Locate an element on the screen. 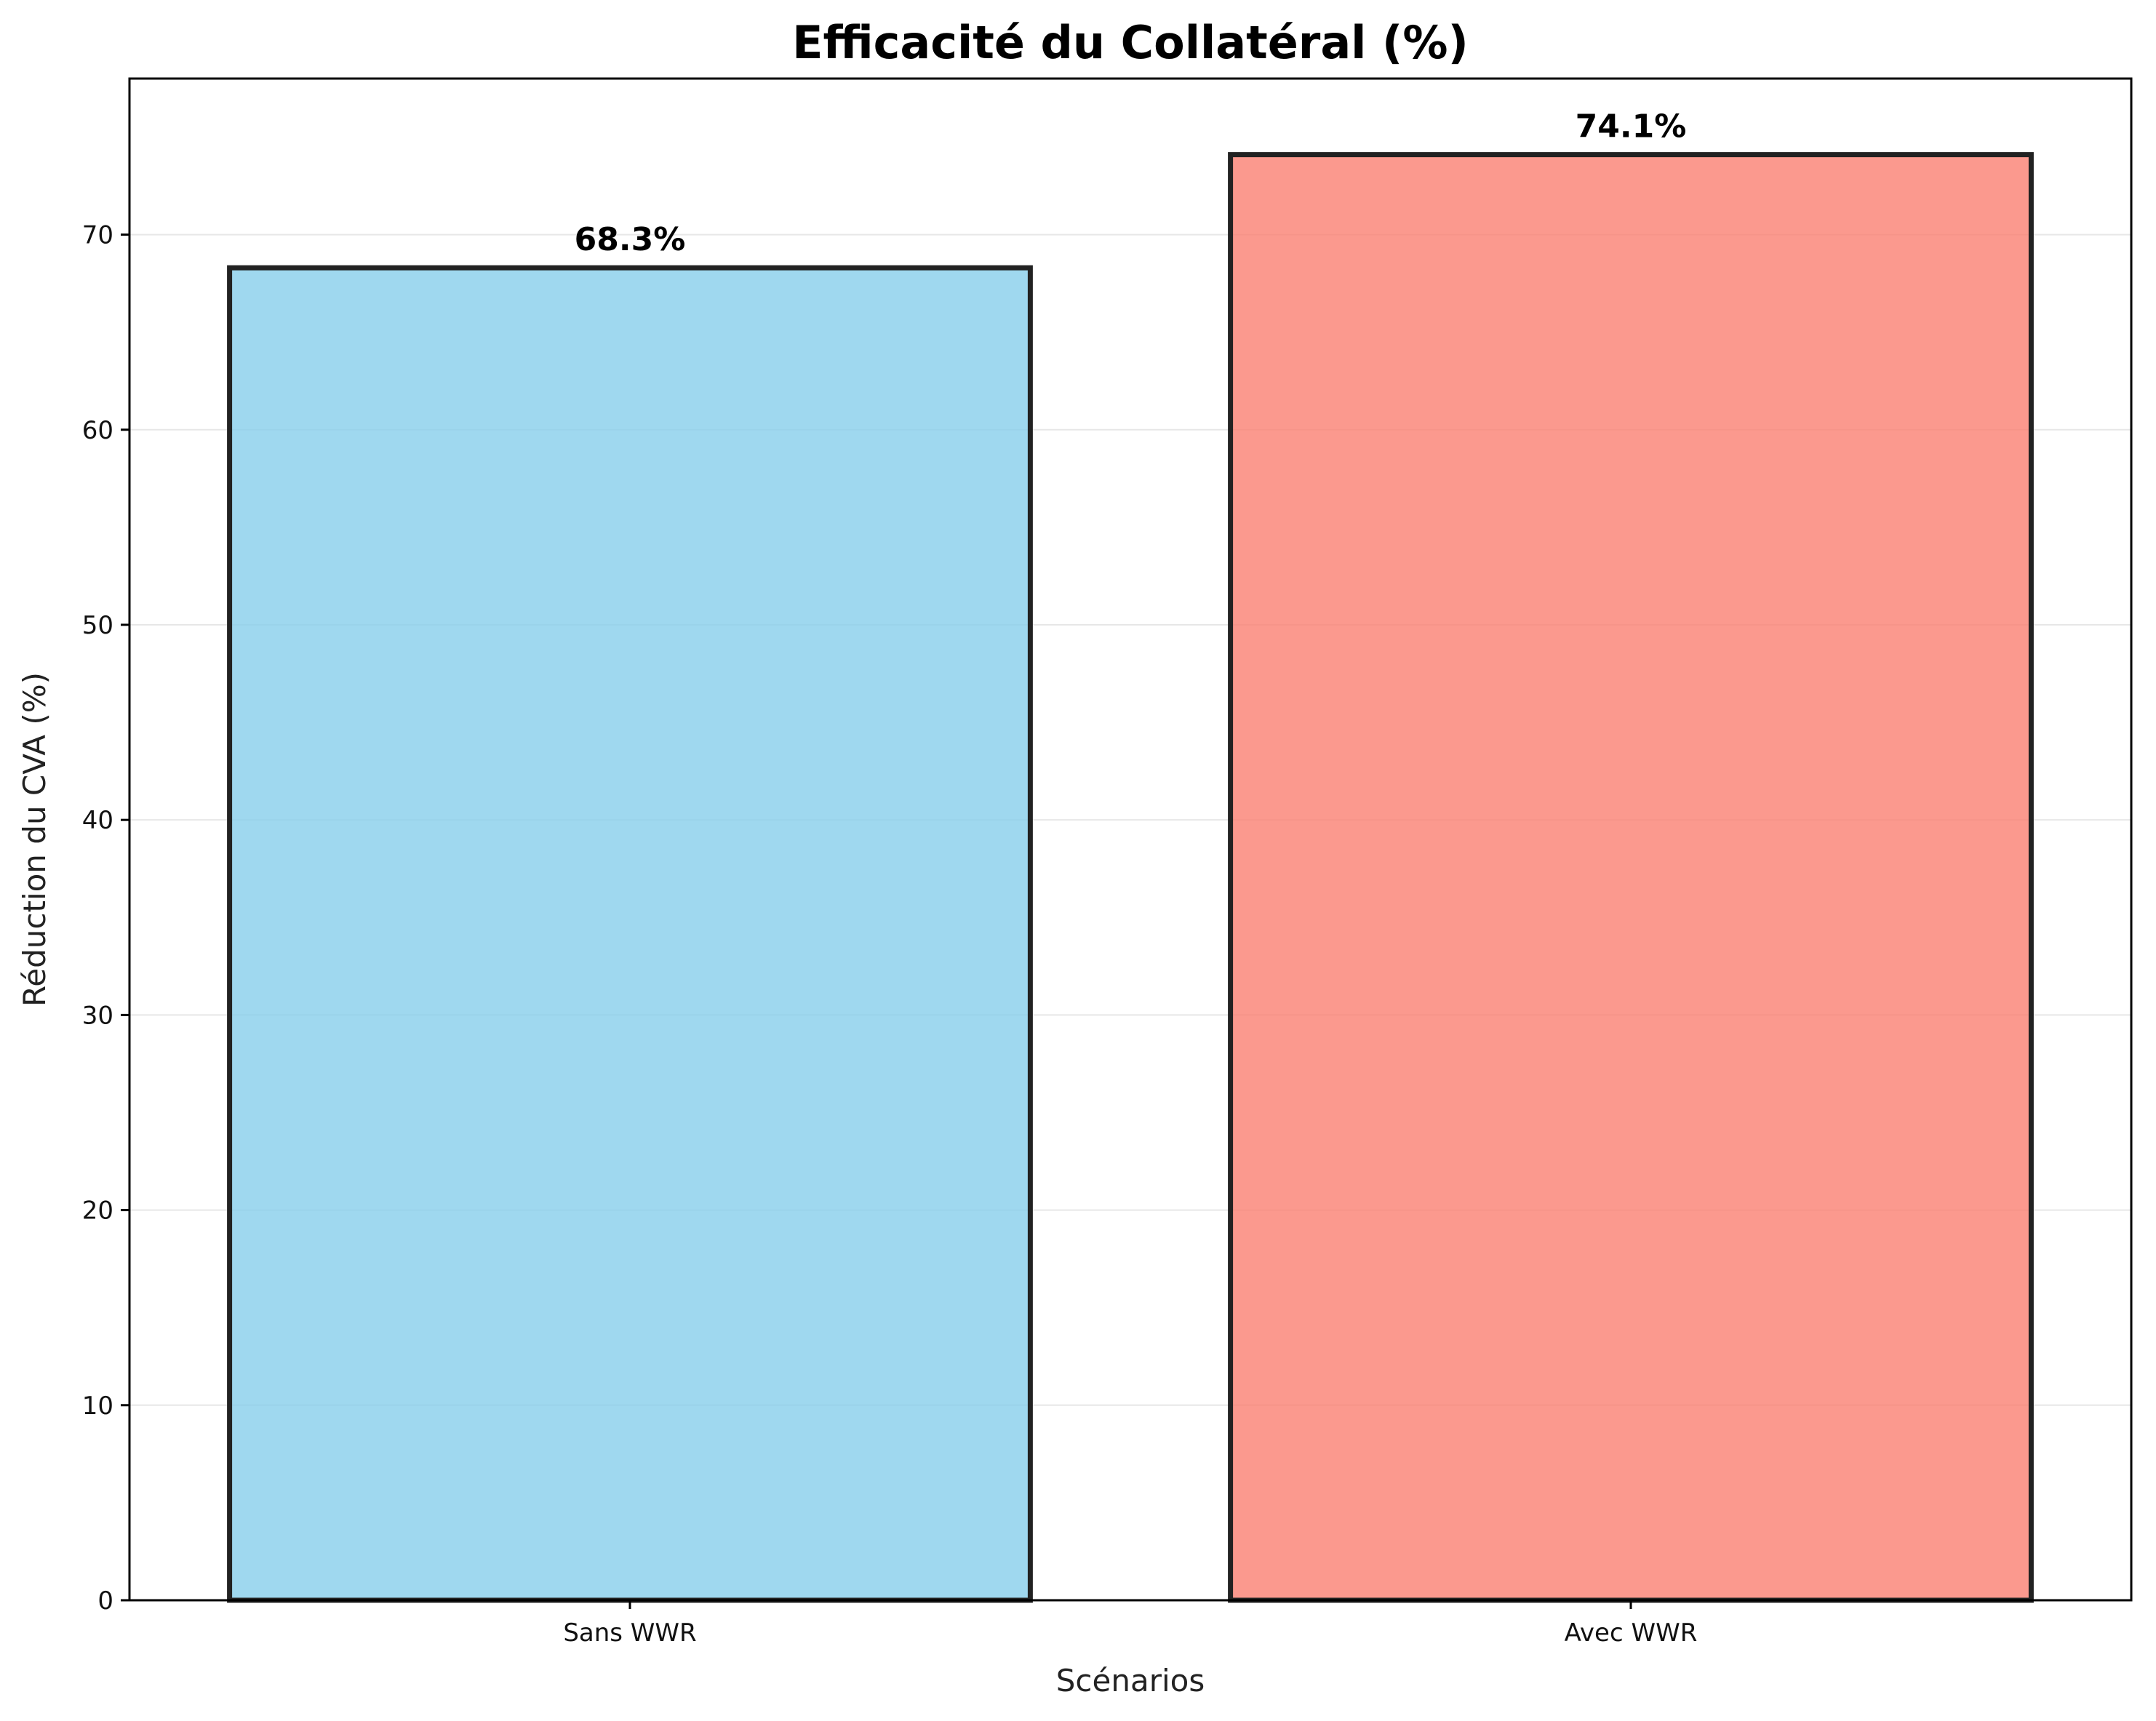 The height and width of the screenshot is (1721, 2156). y-tick-label: 30 is located at coordinates (98, 1015).